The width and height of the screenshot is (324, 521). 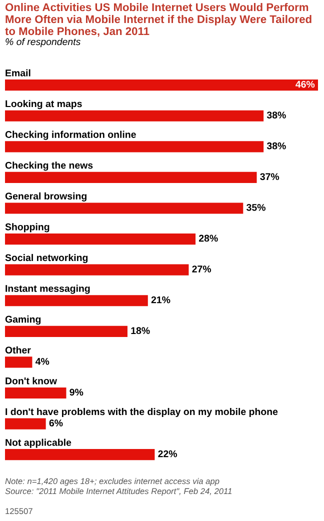 What do you see at coordinates (19, 511) in the screenshot?
I see `text: 125507` at bounding box center [19, 511].